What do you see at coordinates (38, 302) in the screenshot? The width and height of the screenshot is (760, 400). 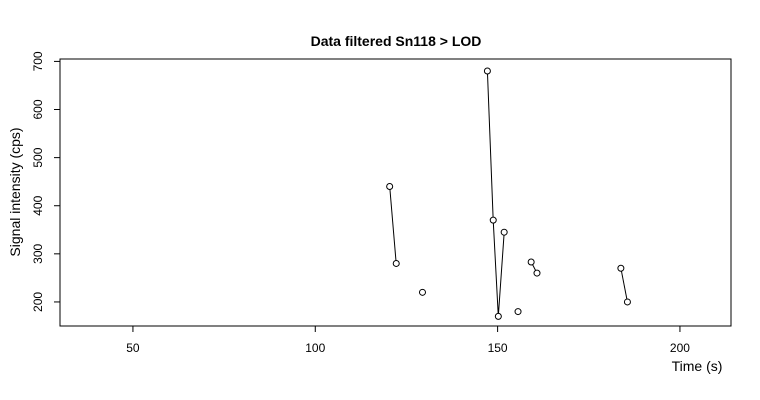 I see `y-tick-label: 200` at bounding box center [38, 302].